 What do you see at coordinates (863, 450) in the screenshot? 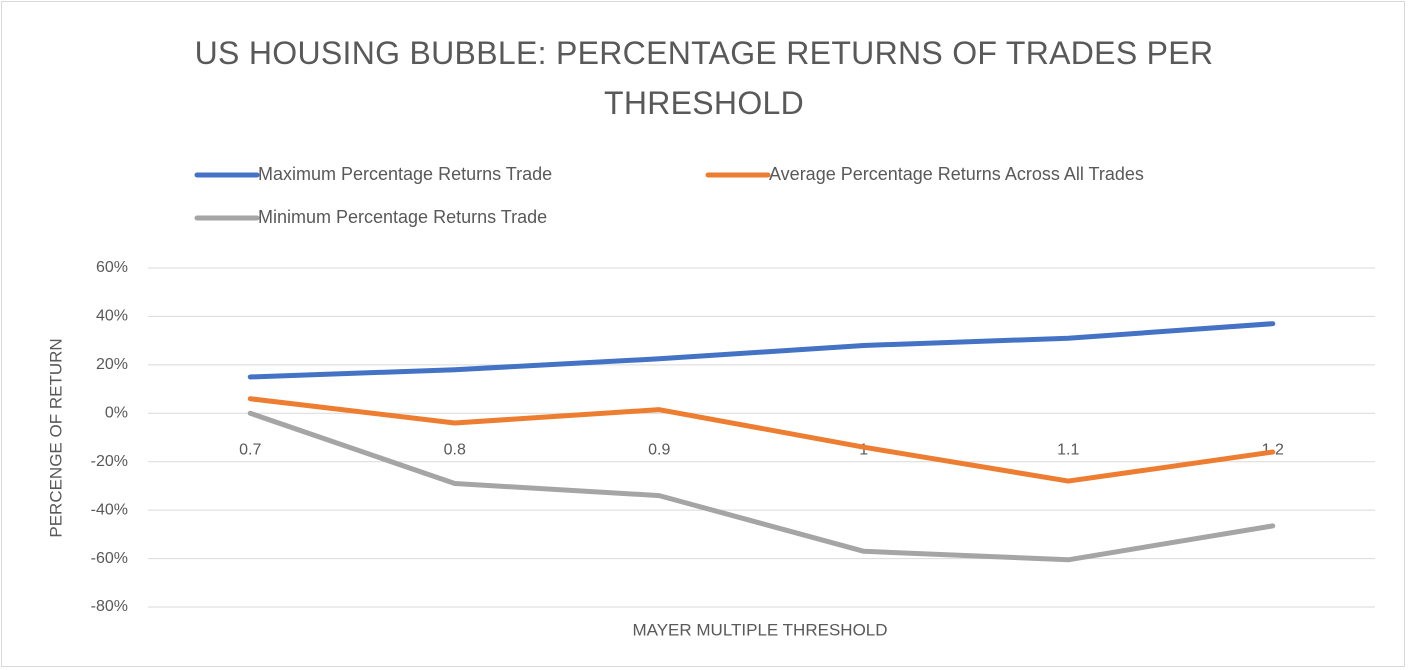
I see `x-tick-label: 1` at bounding box center [863, 450].